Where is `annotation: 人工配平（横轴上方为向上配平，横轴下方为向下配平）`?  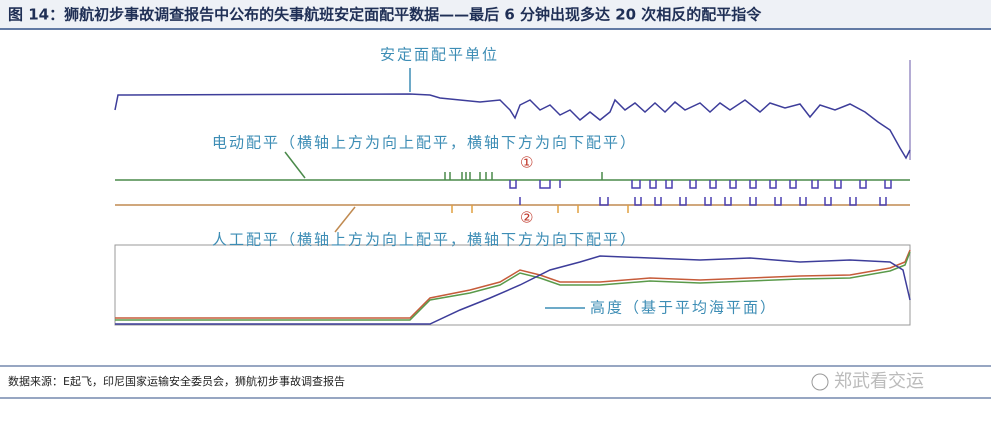
annotation: 人工配平（横轴上方为向上配平，横轴下方为向下配平） is located at coordinates (424, 240).